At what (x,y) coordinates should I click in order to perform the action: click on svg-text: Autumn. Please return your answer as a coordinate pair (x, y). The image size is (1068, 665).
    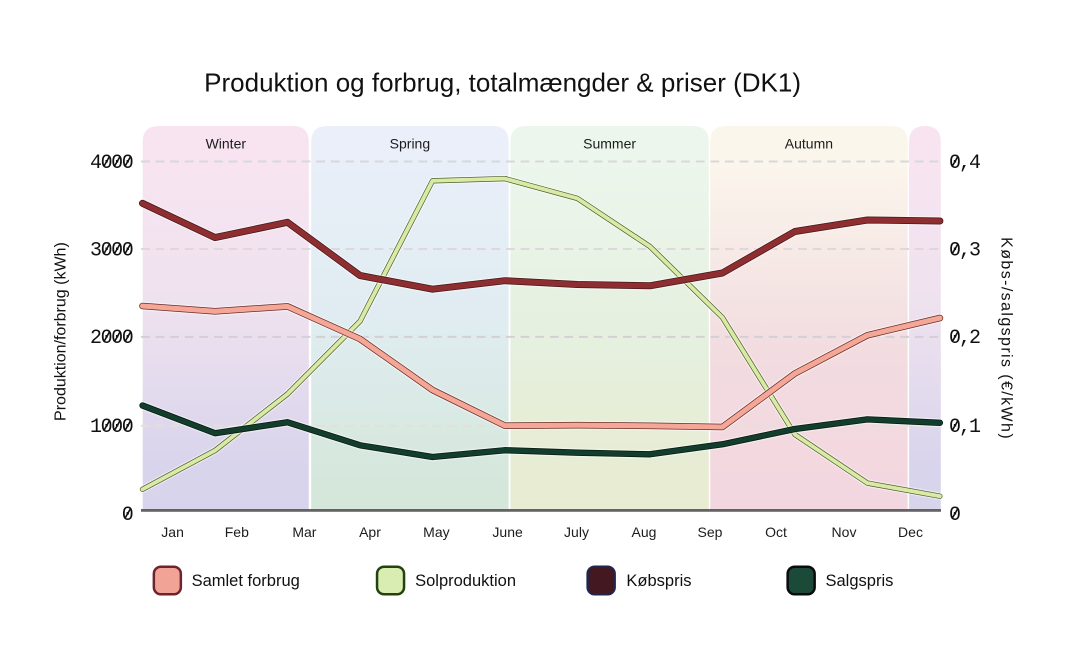
    Looking at the image, I should click on (809, 144).